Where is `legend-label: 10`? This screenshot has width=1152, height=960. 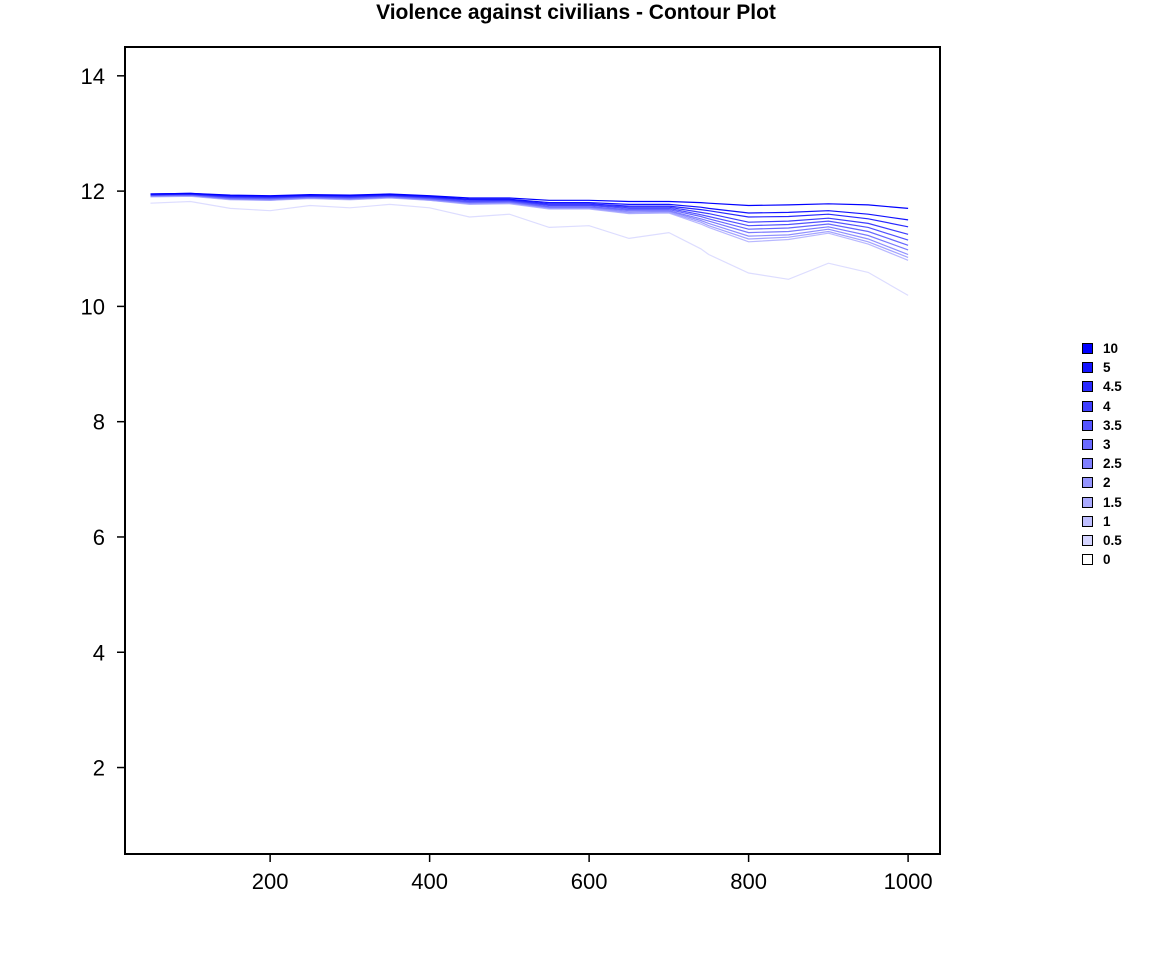
legend-label: 10 is located at coordinates (1111, 349).